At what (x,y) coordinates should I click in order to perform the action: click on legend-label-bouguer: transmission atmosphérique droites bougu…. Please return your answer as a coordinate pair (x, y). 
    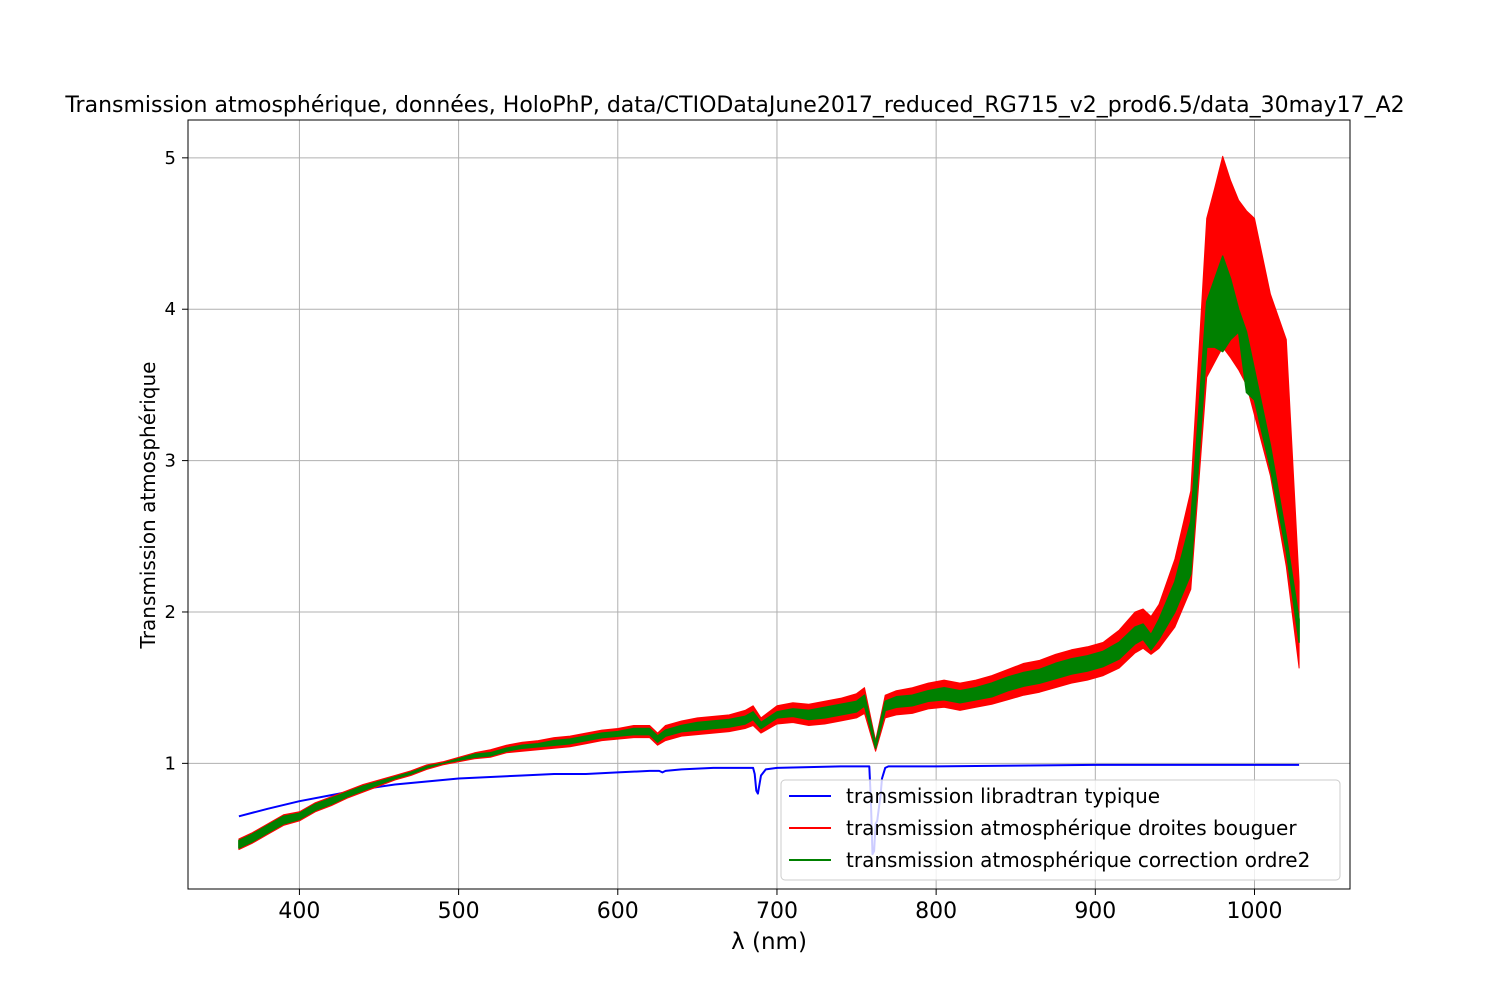
    Looking at the image, I should click on (1071, 828).